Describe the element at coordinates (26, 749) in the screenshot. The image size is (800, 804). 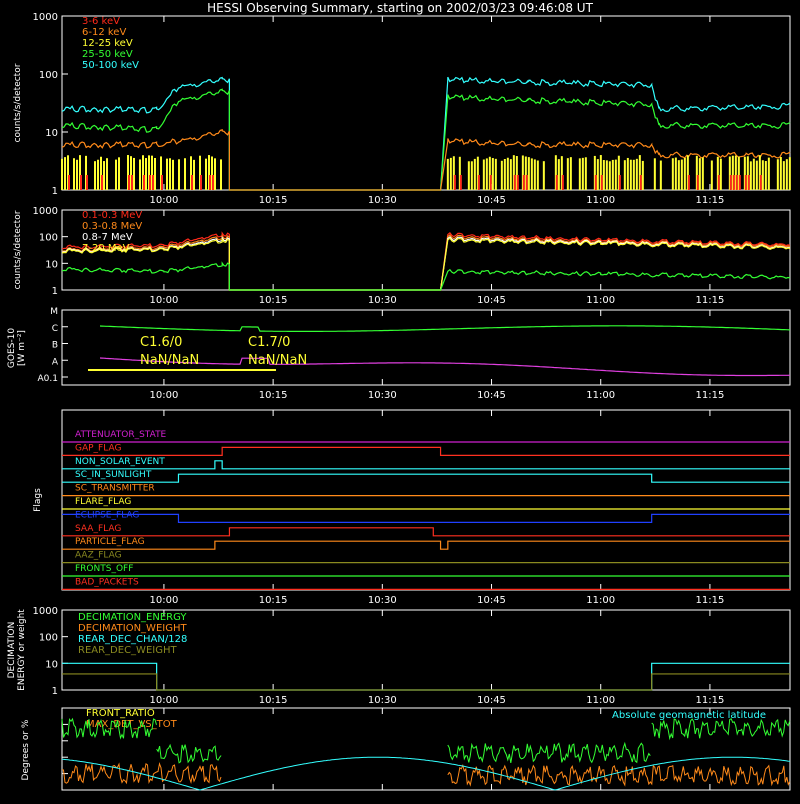
I see `y-axis-label: Degrees or %` at that location.